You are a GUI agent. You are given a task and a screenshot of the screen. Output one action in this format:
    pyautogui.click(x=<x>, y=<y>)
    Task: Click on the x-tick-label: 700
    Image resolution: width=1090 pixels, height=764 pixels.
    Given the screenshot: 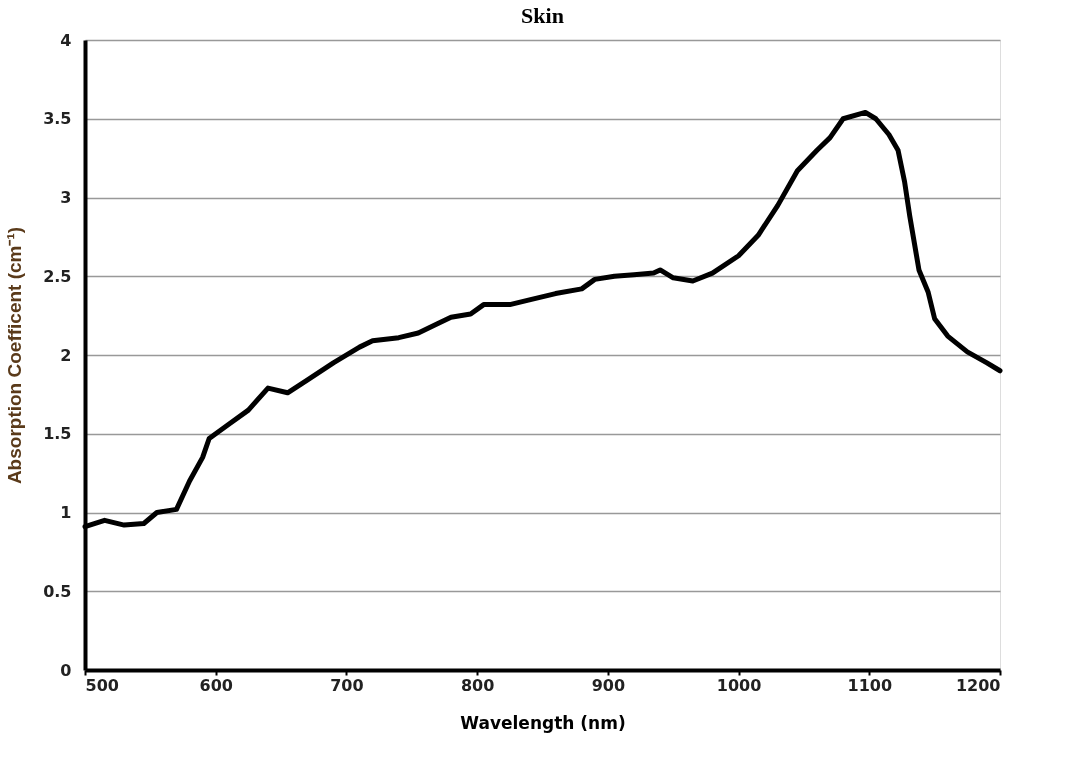 What is the action you would take?
    pyautogui.click(x=347, y=685)
    